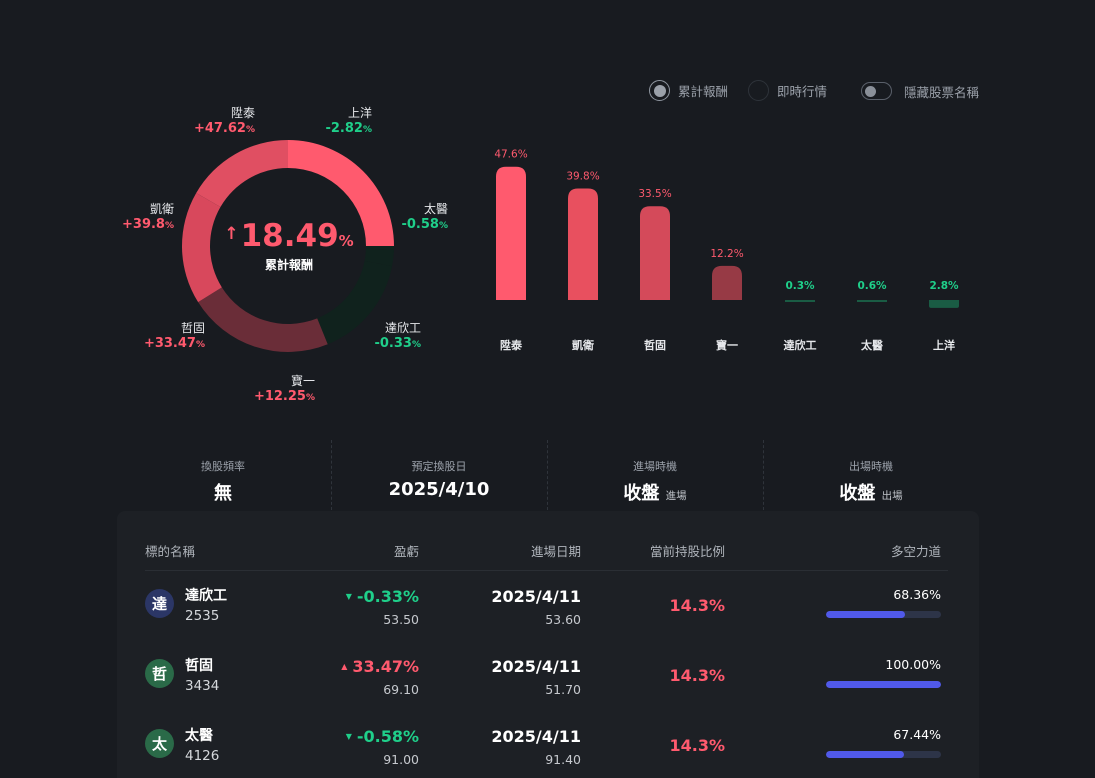 The height and width of the screenshot is (778, 1095). Describe the element at coordinates (379, 248) in the screenshot. I see `donut-segment-上洋` at that location.